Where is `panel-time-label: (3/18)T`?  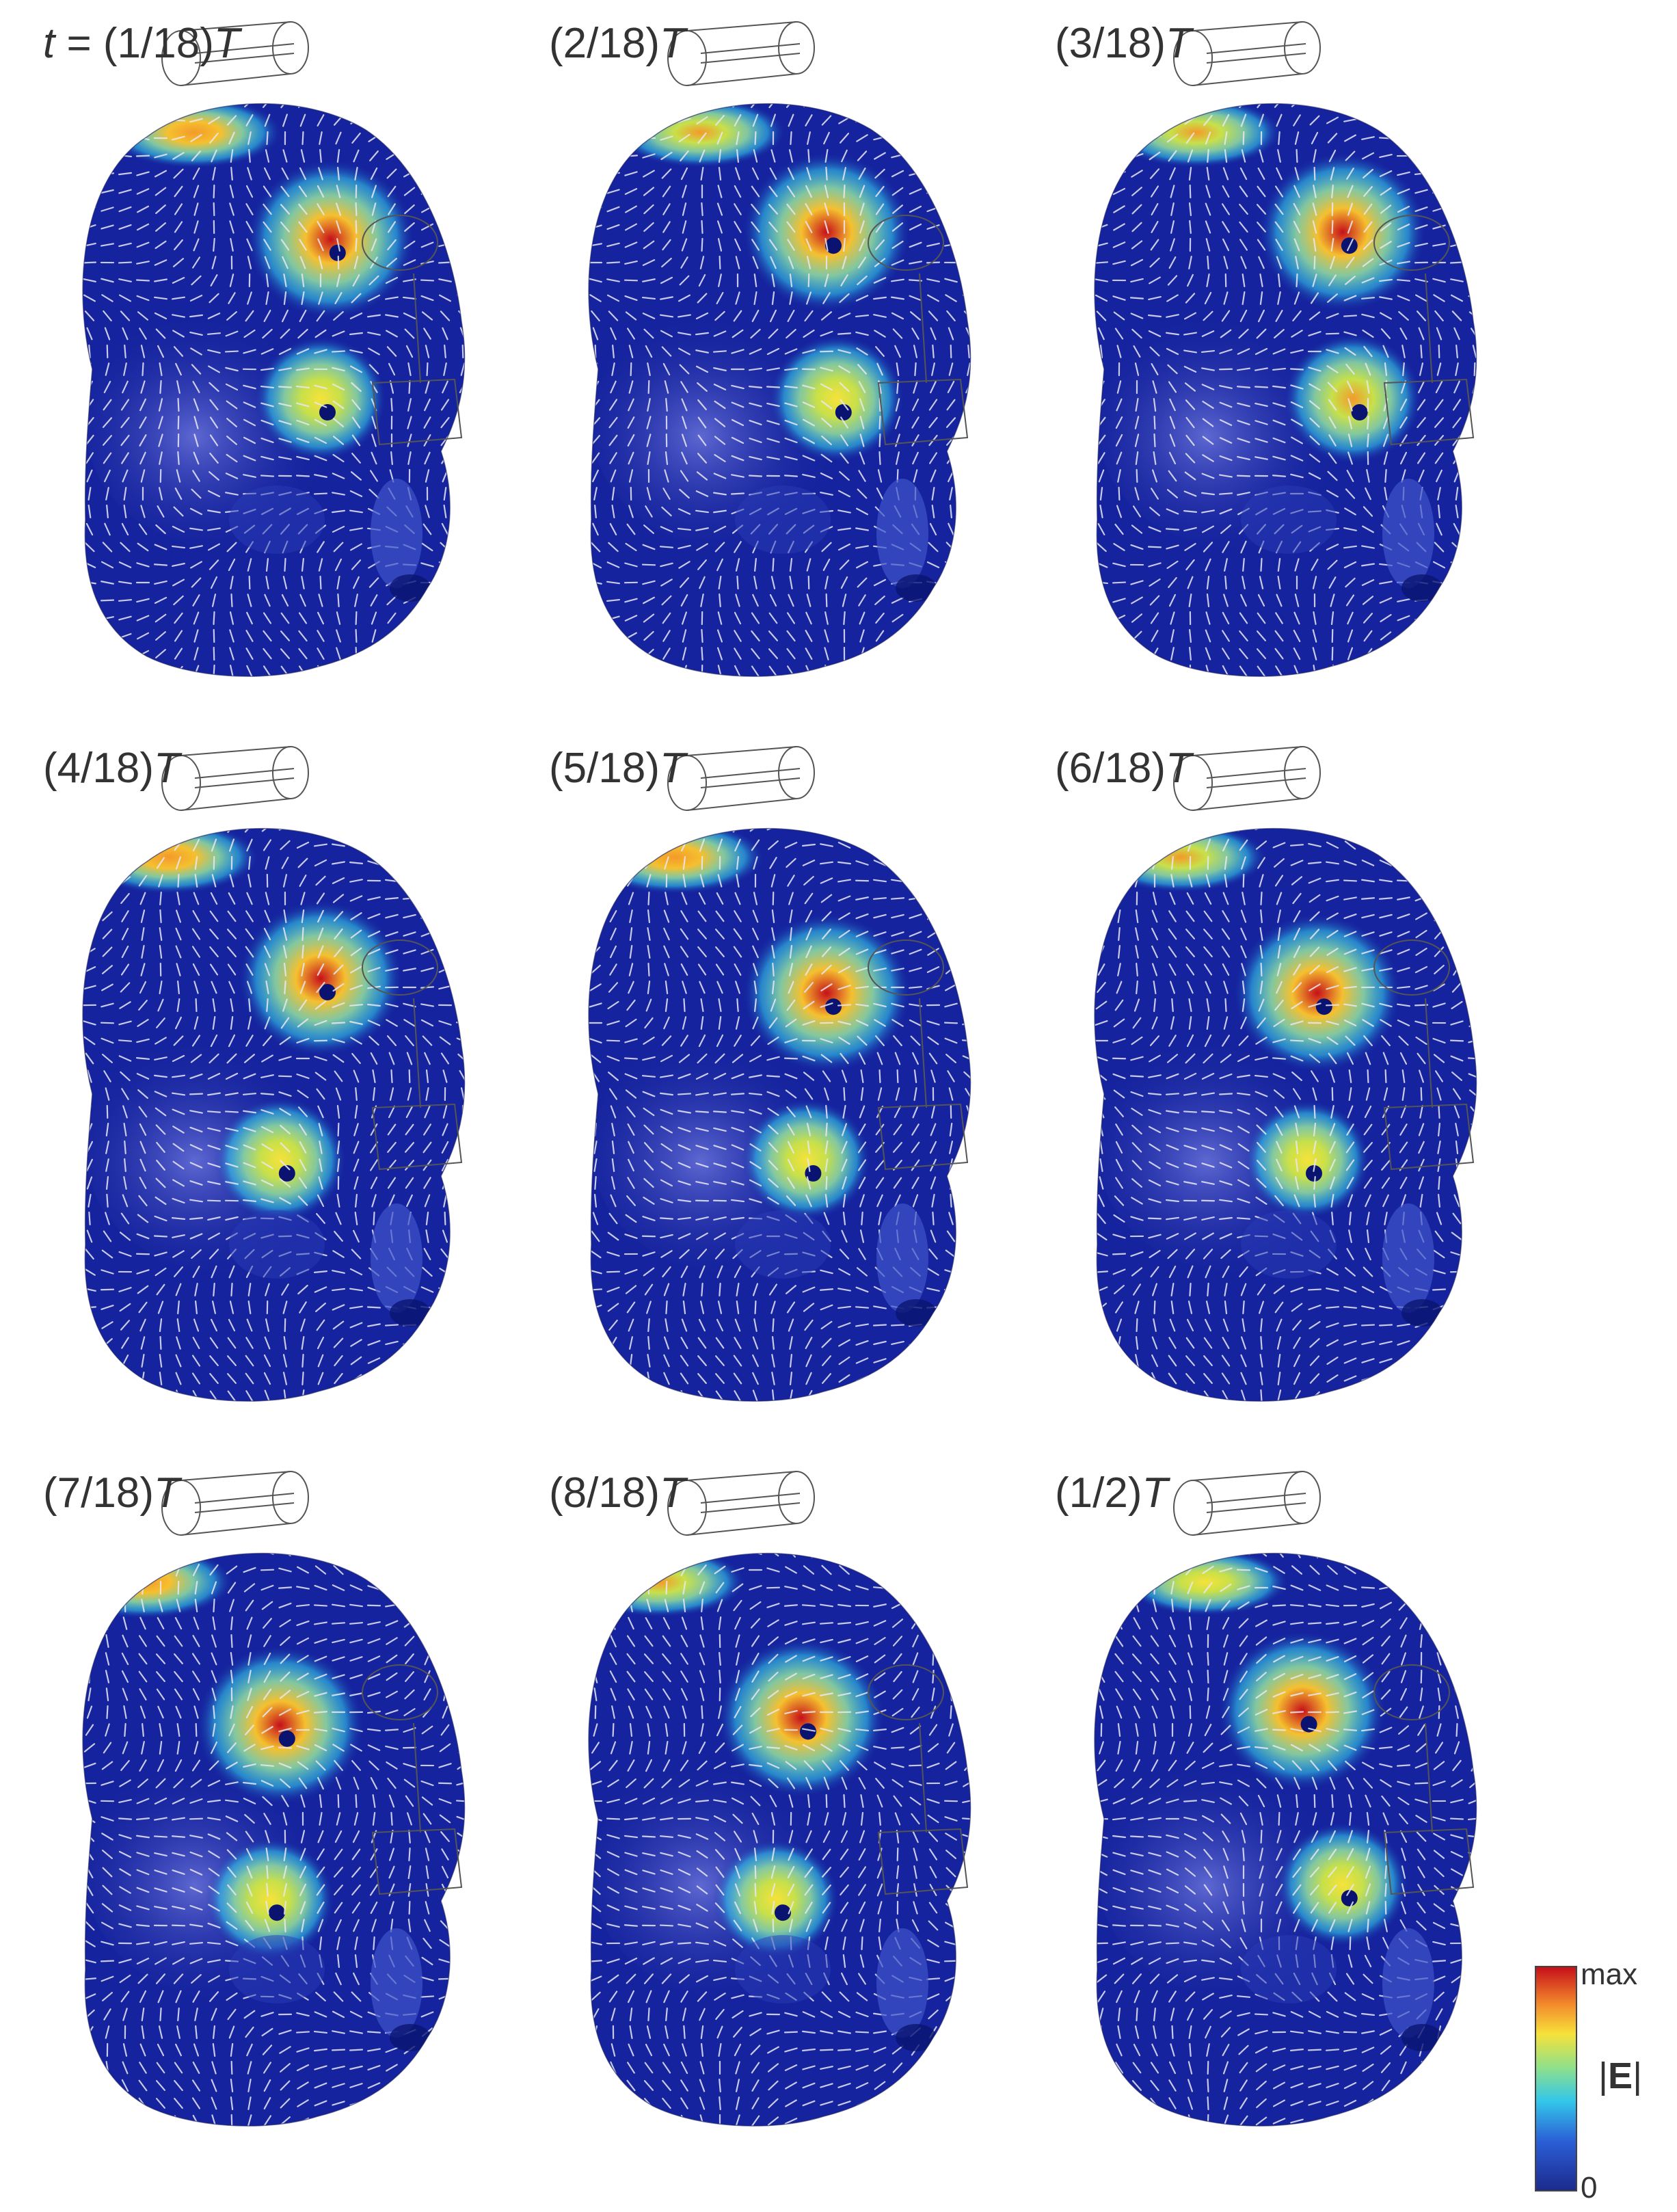
panel-time-label: (3/18)T is located at coordinates (1123, 44).